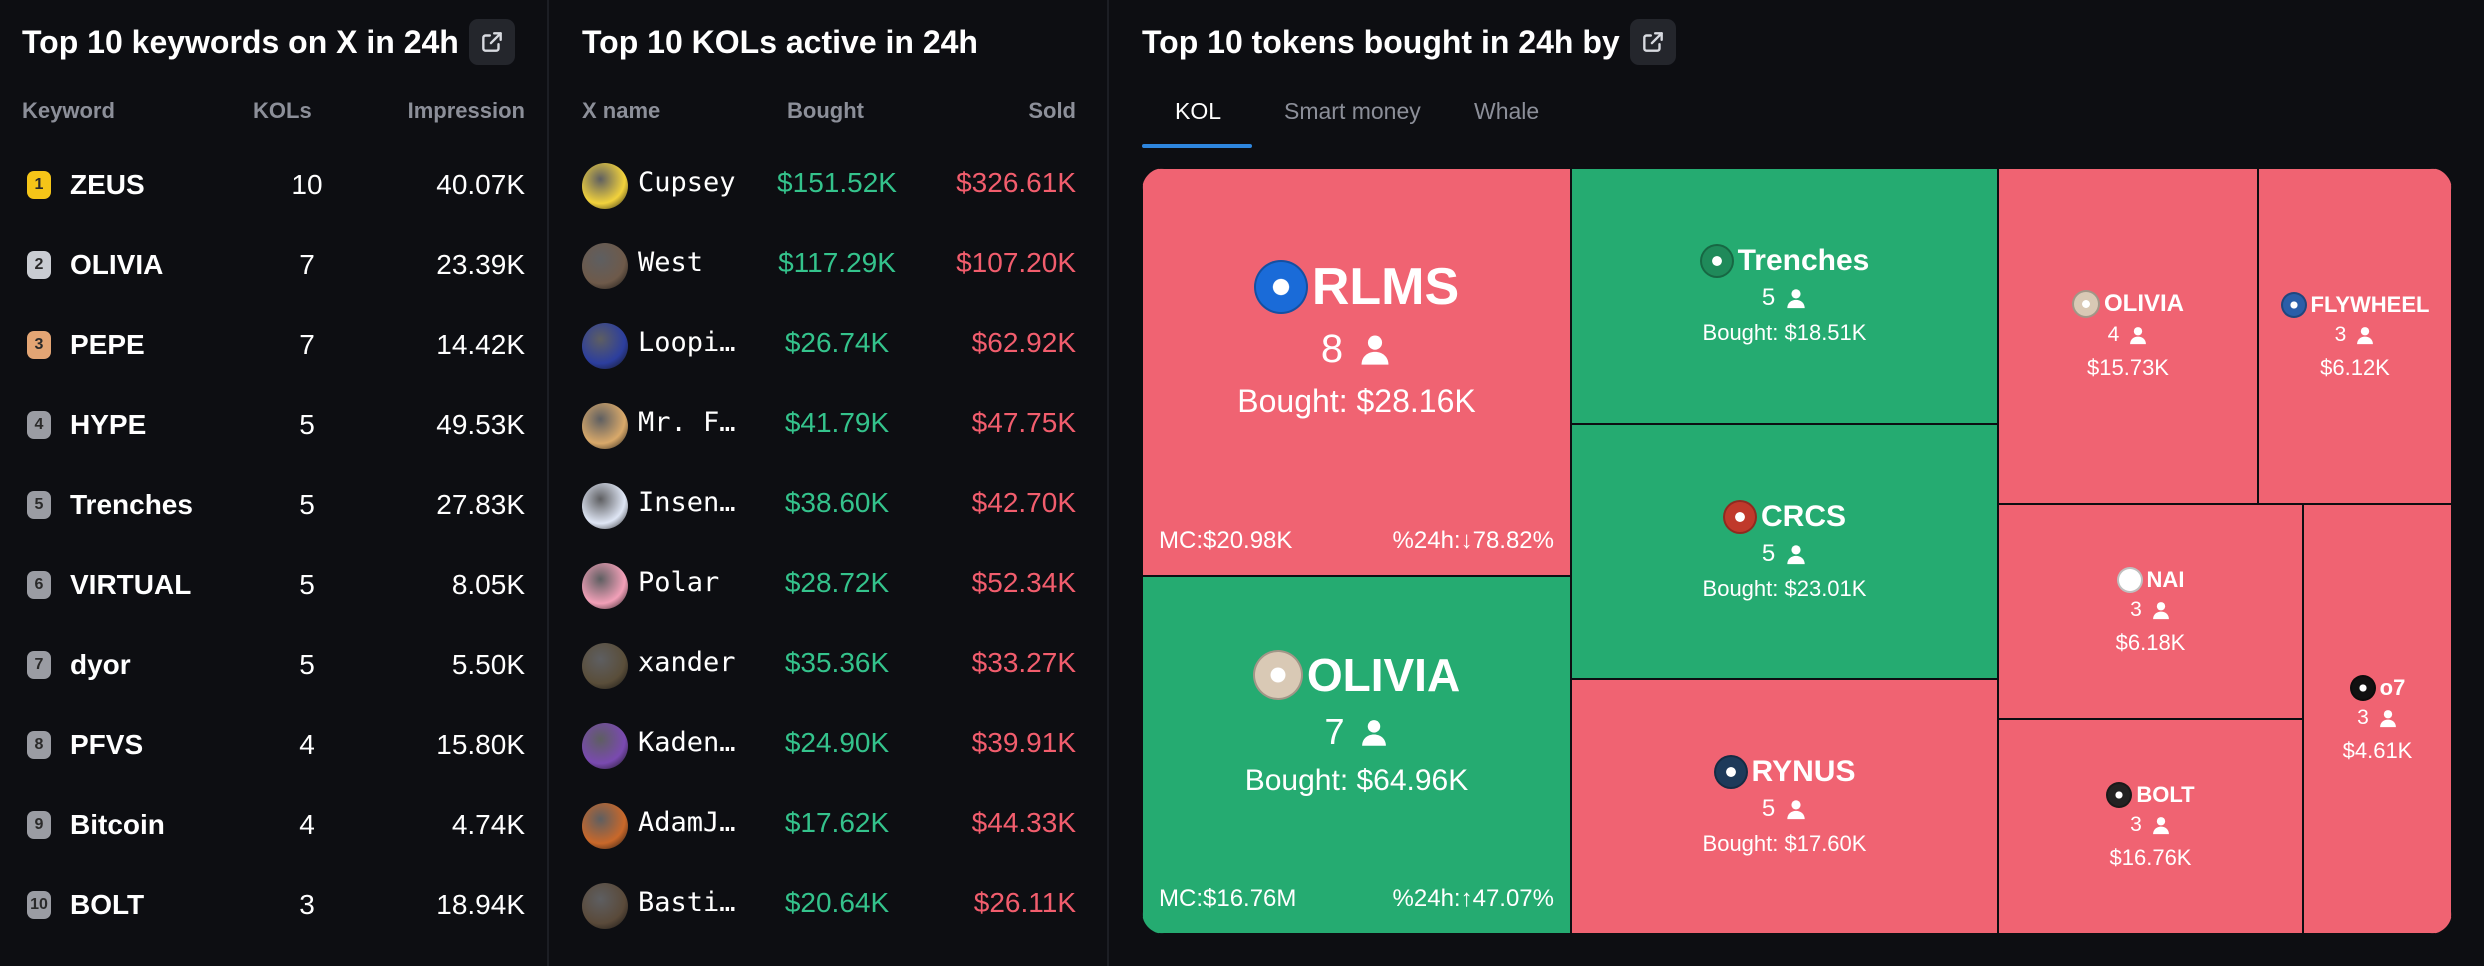 The width and height of the screenshot is (2484, 966). I want to click on token-name: RYNUS, so click(1803, 771).